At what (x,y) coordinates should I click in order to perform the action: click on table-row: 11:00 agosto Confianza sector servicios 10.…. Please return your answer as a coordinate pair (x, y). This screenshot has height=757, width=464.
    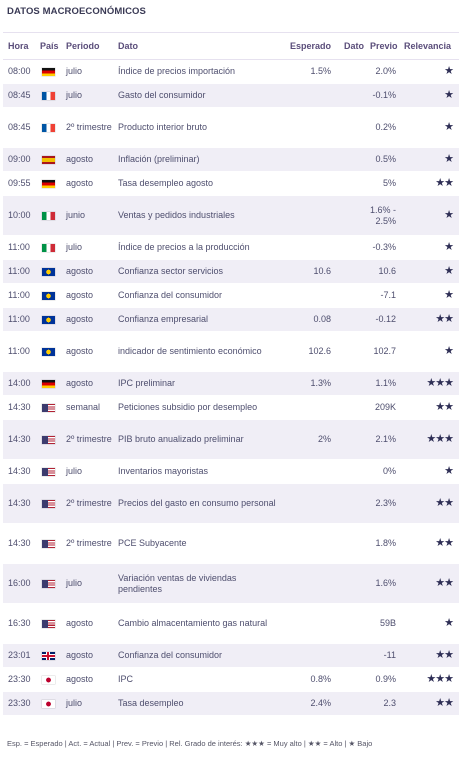
    Looking at the image, I should click on (231, 271).